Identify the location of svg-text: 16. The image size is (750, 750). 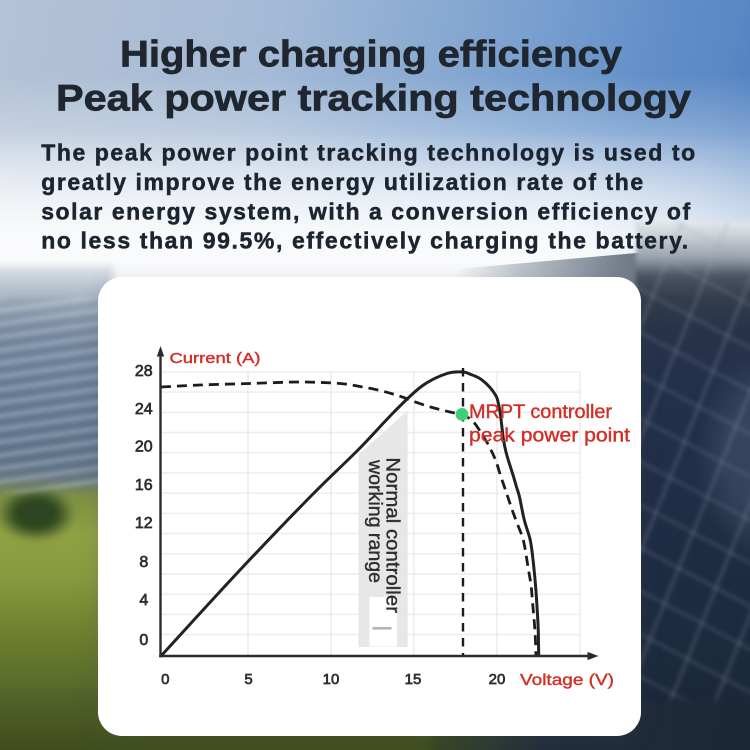
(144, 485).